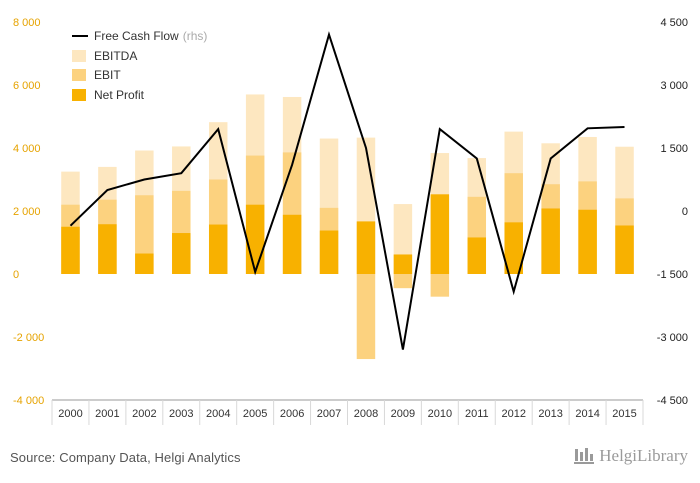  Describe the element at coordinates (674, 149) in the screenshot. I see `right-axis-tick-label: 1 500` at that location.